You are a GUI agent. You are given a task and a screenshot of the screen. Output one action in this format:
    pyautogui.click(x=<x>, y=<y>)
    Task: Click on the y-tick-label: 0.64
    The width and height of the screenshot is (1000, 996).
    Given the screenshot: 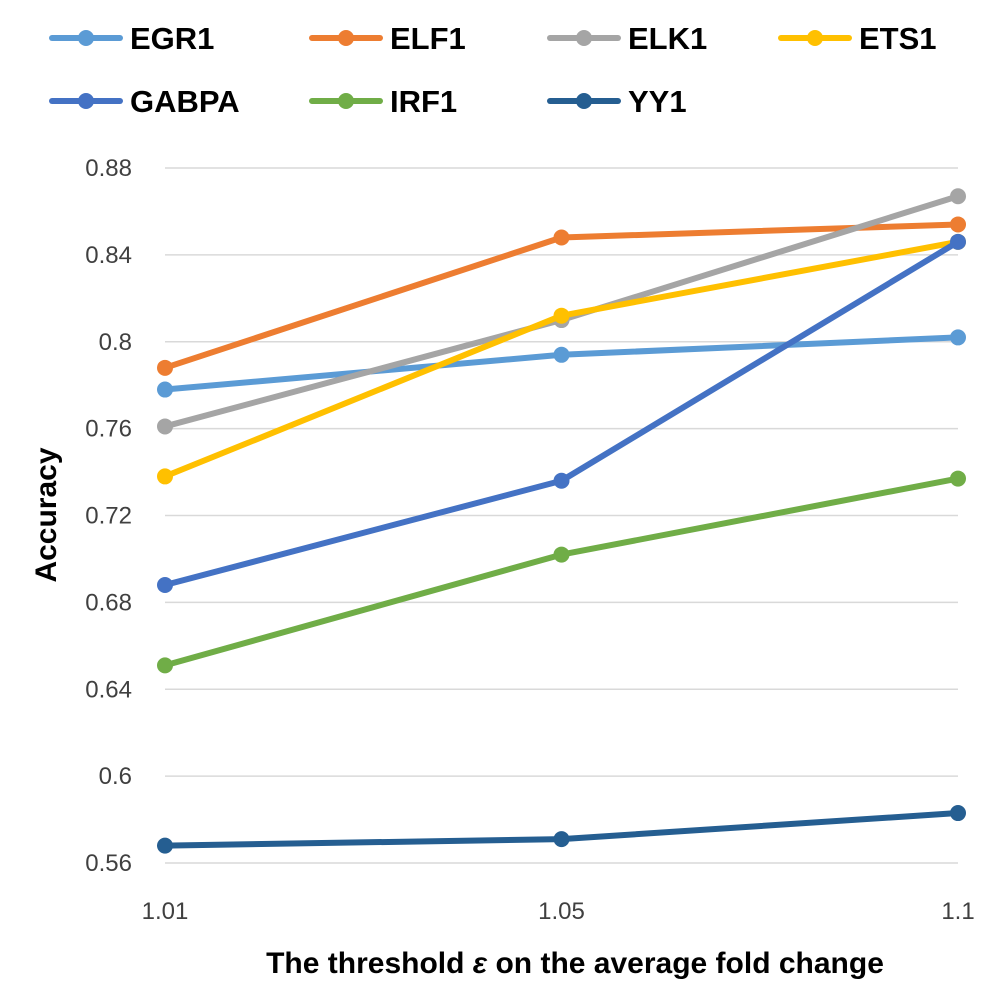 What is the action you would take?
    pyautogui.click(x=108, y=689)
    